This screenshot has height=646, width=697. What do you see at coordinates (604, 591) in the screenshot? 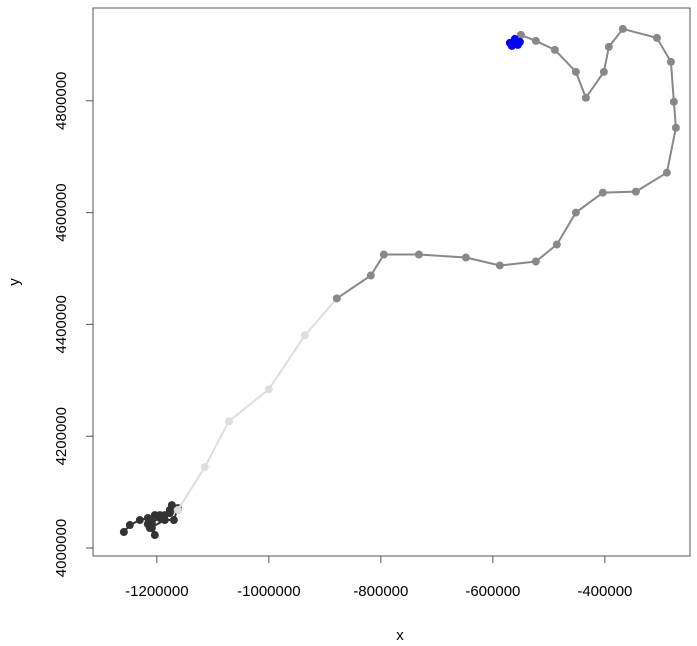
I see `x-tick-label: -400000` at bounding box center [604, 591].